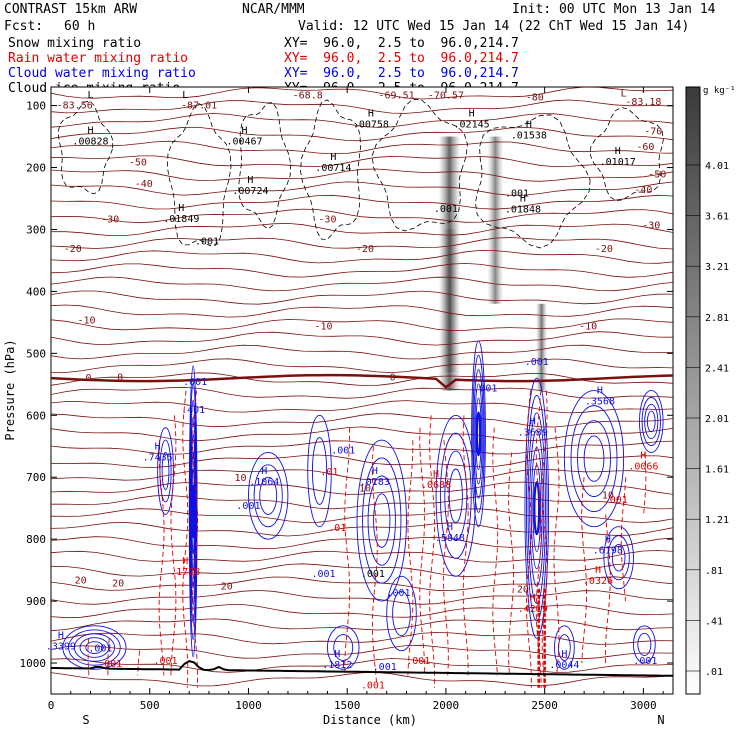 The image size is (740, 740). I want to click on forecast-hours: 60 h, so click(80, 26).